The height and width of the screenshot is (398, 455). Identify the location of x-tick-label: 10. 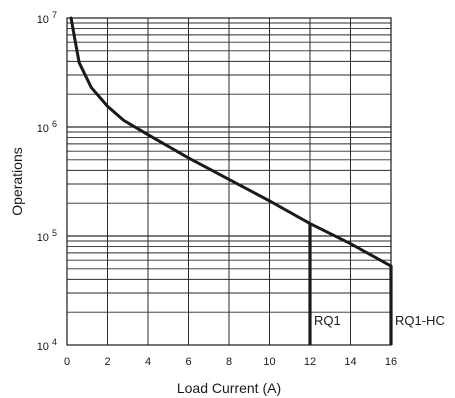
(269, 362).